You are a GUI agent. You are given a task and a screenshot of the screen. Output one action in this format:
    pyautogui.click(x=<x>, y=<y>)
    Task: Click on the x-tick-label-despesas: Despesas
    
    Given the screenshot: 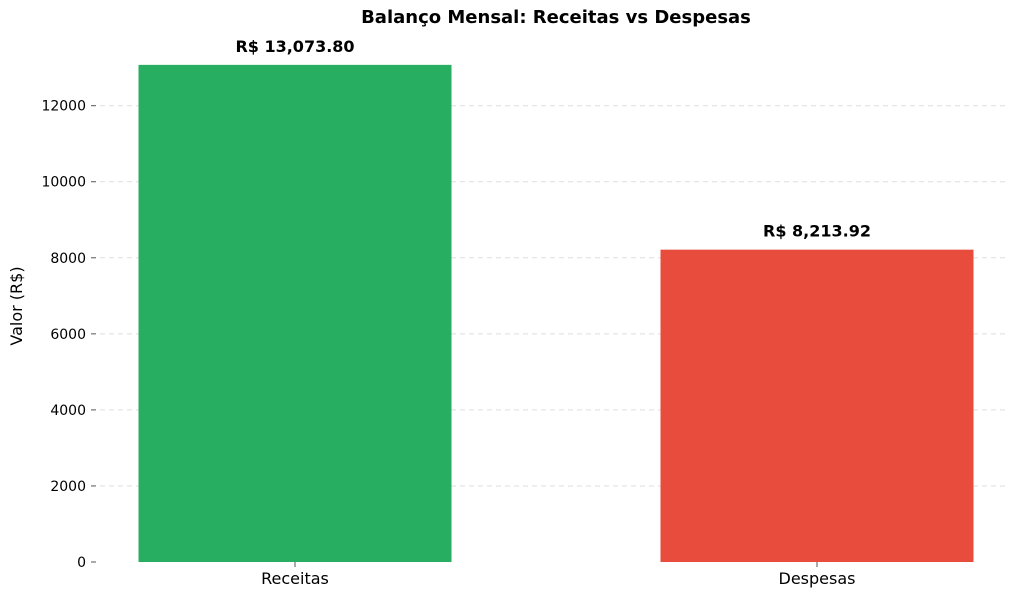 What is the action you would take?
    pyautogui.click(x=817, y=578)
    